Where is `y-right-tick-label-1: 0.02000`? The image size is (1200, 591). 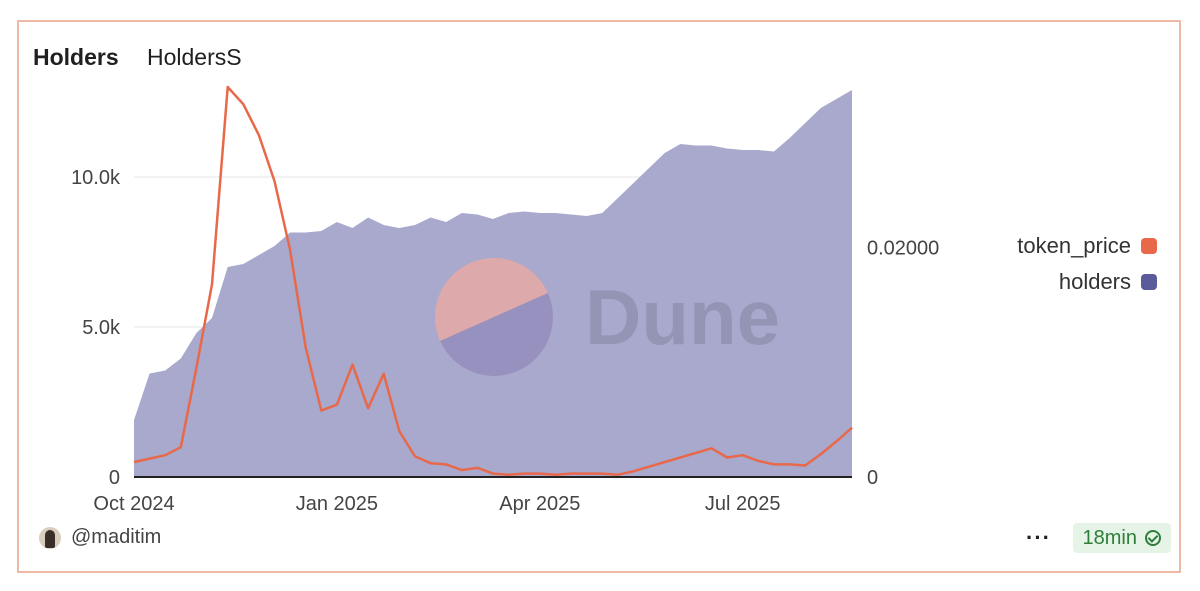
y-right-tick-label-1: 0.02000 is located at coordinates (903, 249).